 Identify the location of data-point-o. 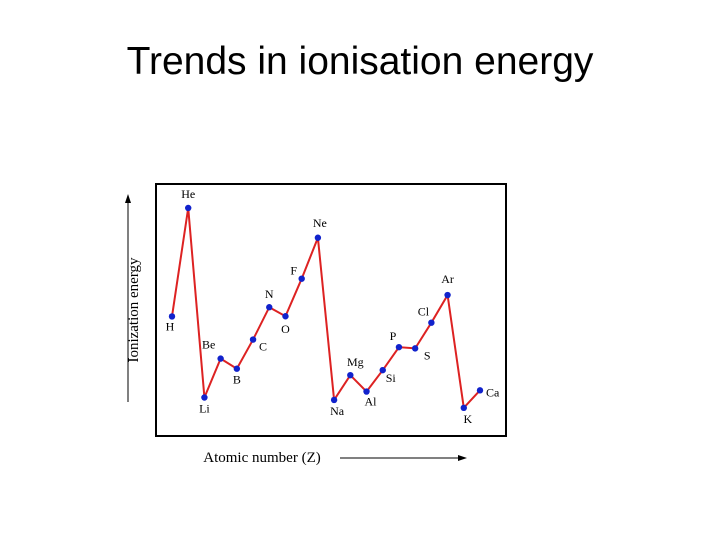
(285, 316).